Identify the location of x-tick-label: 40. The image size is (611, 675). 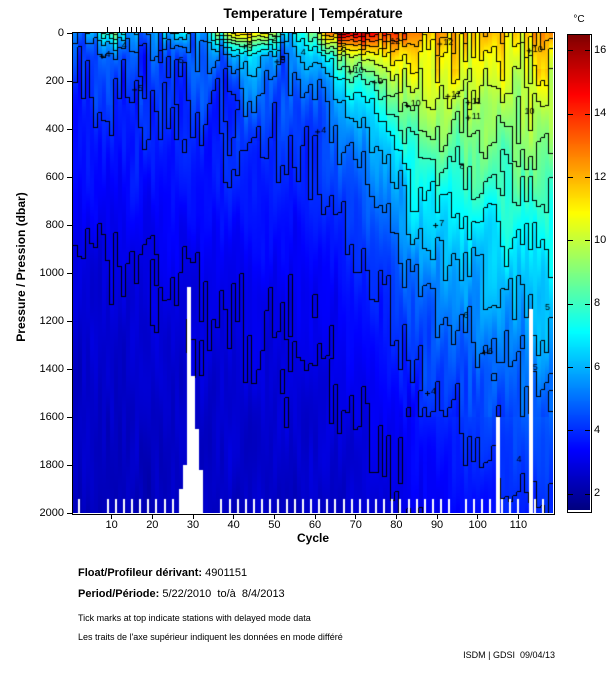
(233, 525).